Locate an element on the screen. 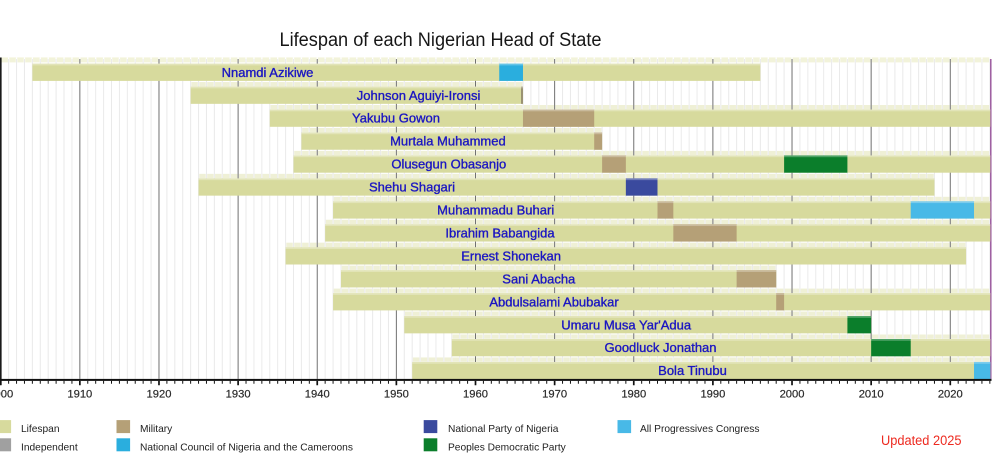  svg-text: Military is located at coordinates (156, 429).